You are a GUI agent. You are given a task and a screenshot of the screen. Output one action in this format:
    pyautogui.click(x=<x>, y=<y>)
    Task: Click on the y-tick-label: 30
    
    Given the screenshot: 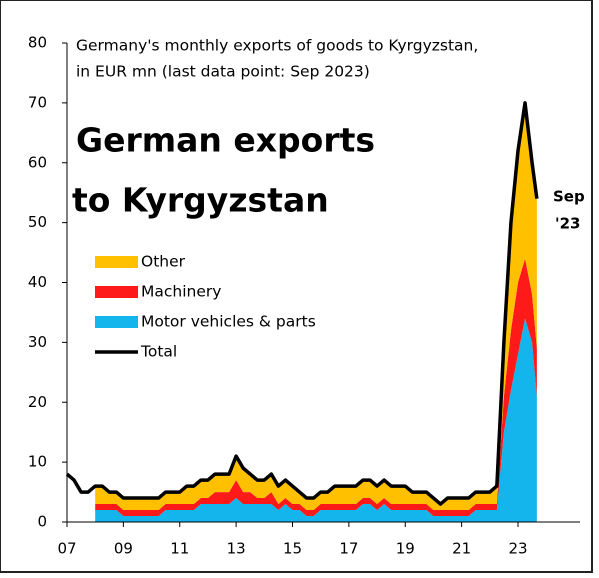 What is the action you would take?
    pyautogui.click(x=37, y=342)
    